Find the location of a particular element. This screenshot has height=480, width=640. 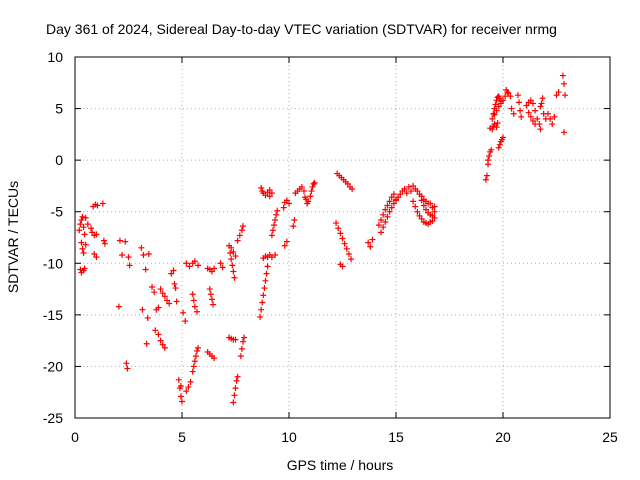

x-tick-label: 0 is located at coordinates (75, 437).